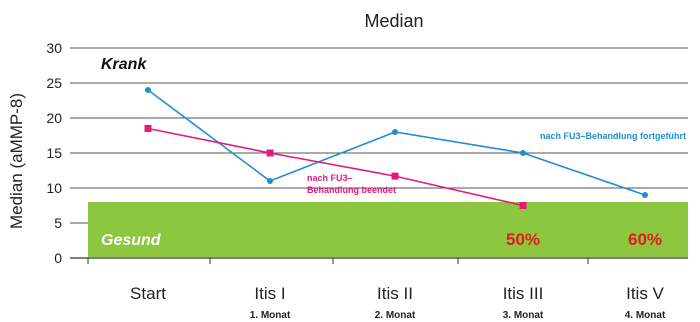 The image size is (700, 322). I want to click on percent-annotations: 50% 60%, so click(584, 239).